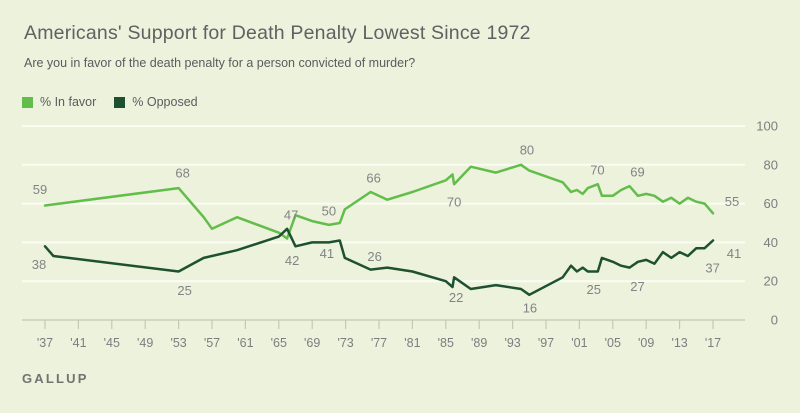 The height and width of the screenshot is (413, 800). I want to click on point-label-in-favor-42: 42, so click(292, 260).